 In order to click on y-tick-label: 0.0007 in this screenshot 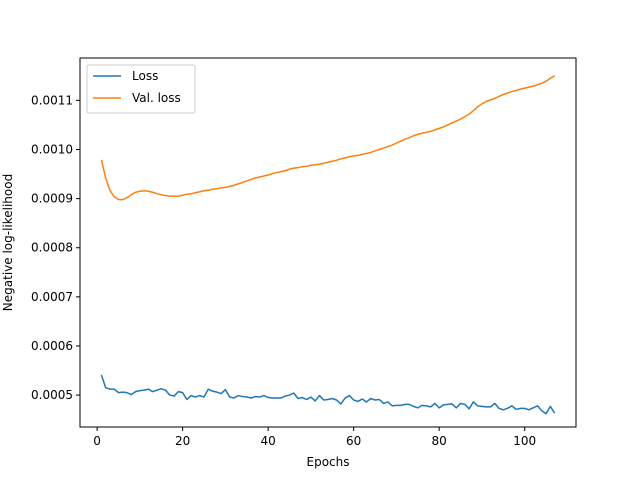, I will do `click(52, 297)`.